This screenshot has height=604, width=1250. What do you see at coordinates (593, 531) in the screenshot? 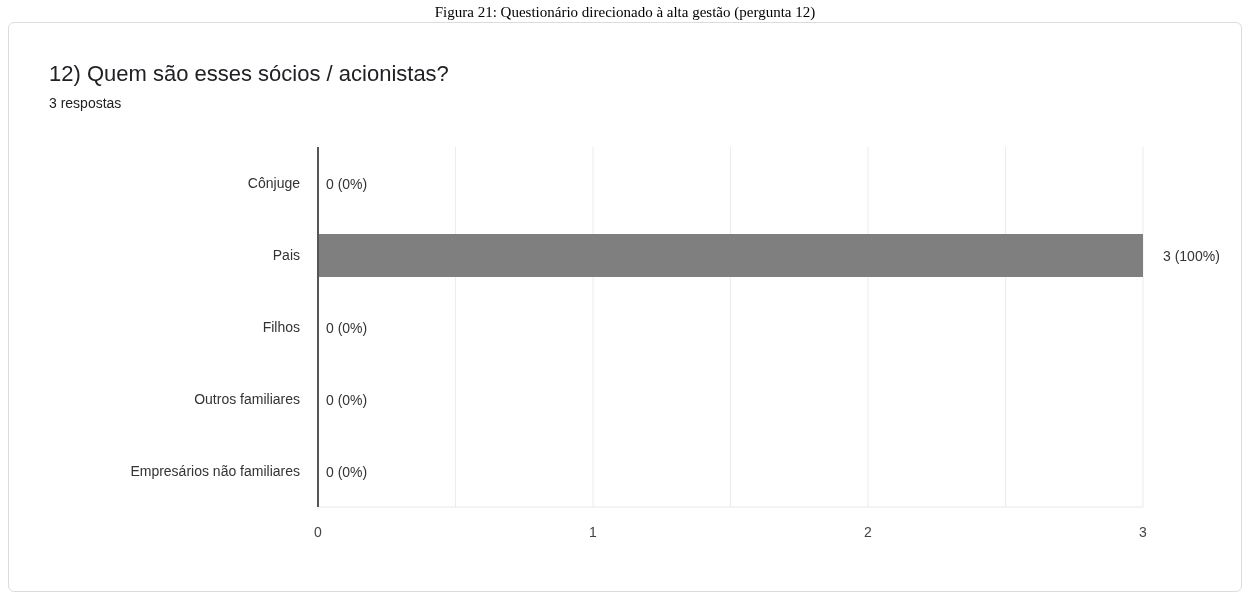
I see `x-tick-label: 1` at bounding box center [593, 531].